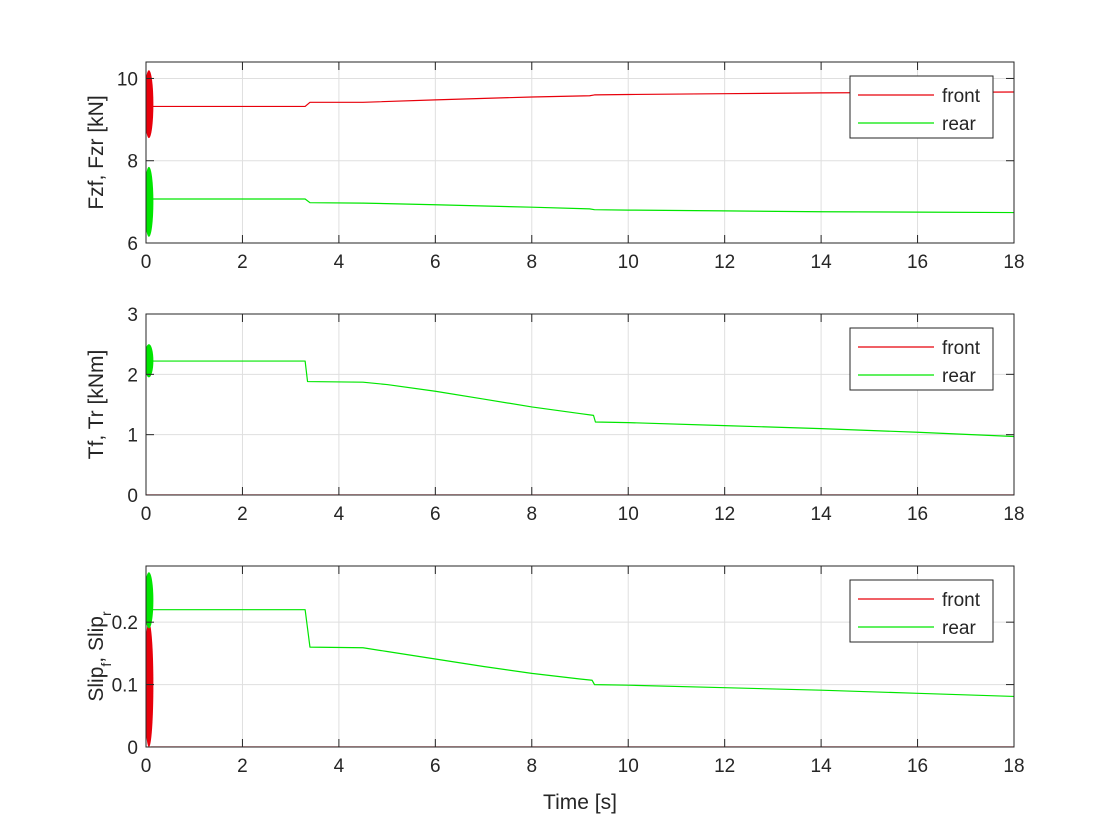  Describe the element at coordinates (132, 244) in the screenshot. I see `y-tick-label: 6` at that location.